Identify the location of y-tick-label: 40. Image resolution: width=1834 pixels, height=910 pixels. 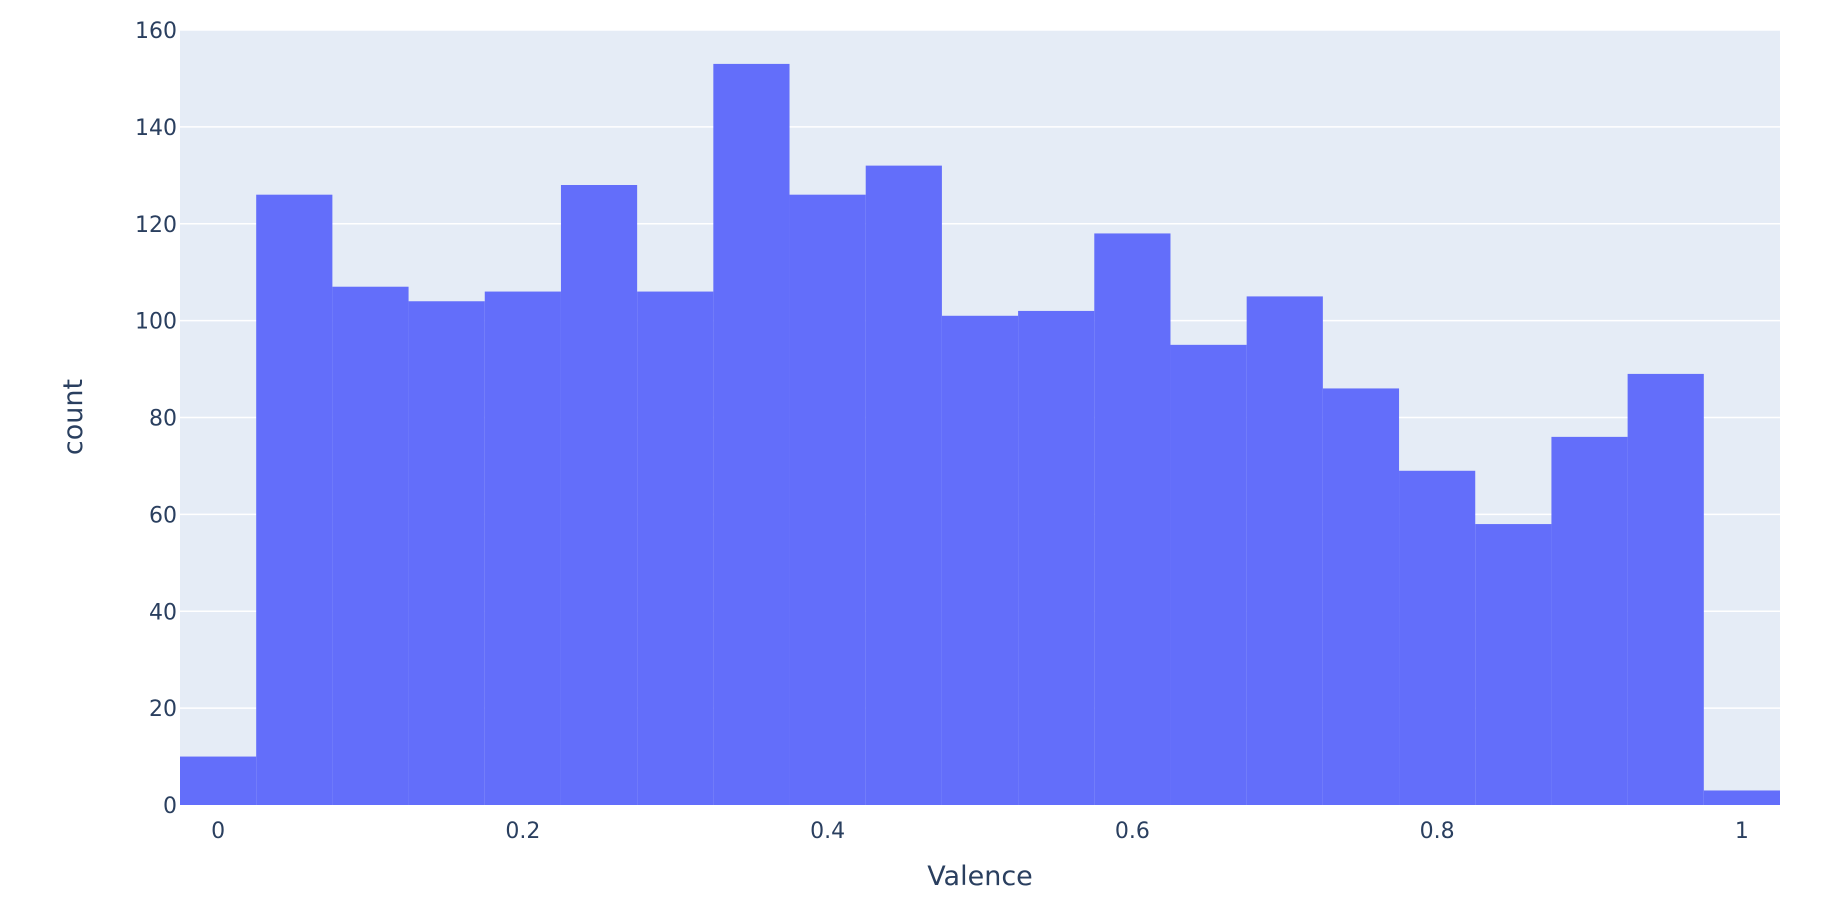
(163, 612).